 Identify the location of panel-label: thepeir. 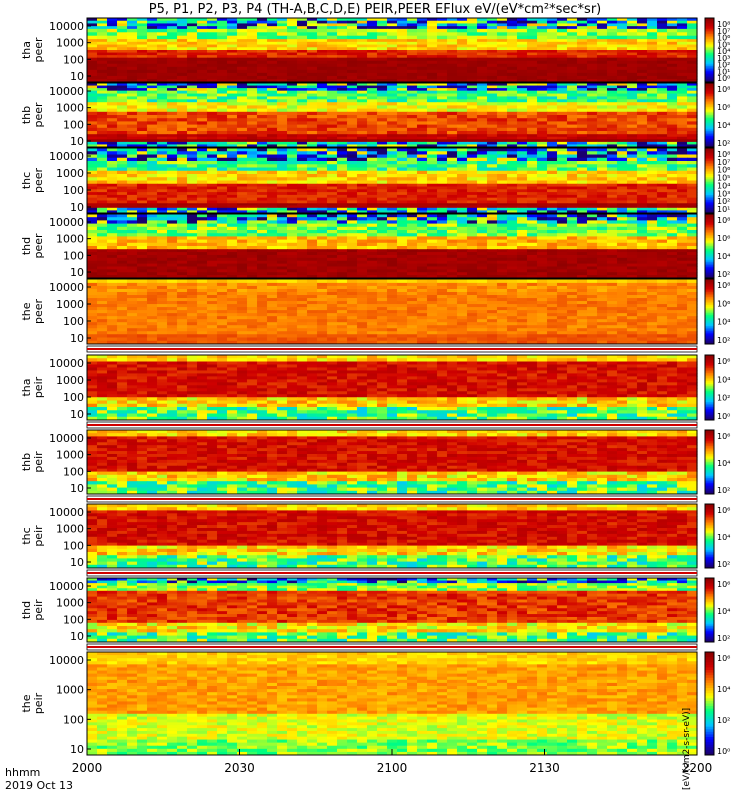
(32, 703).